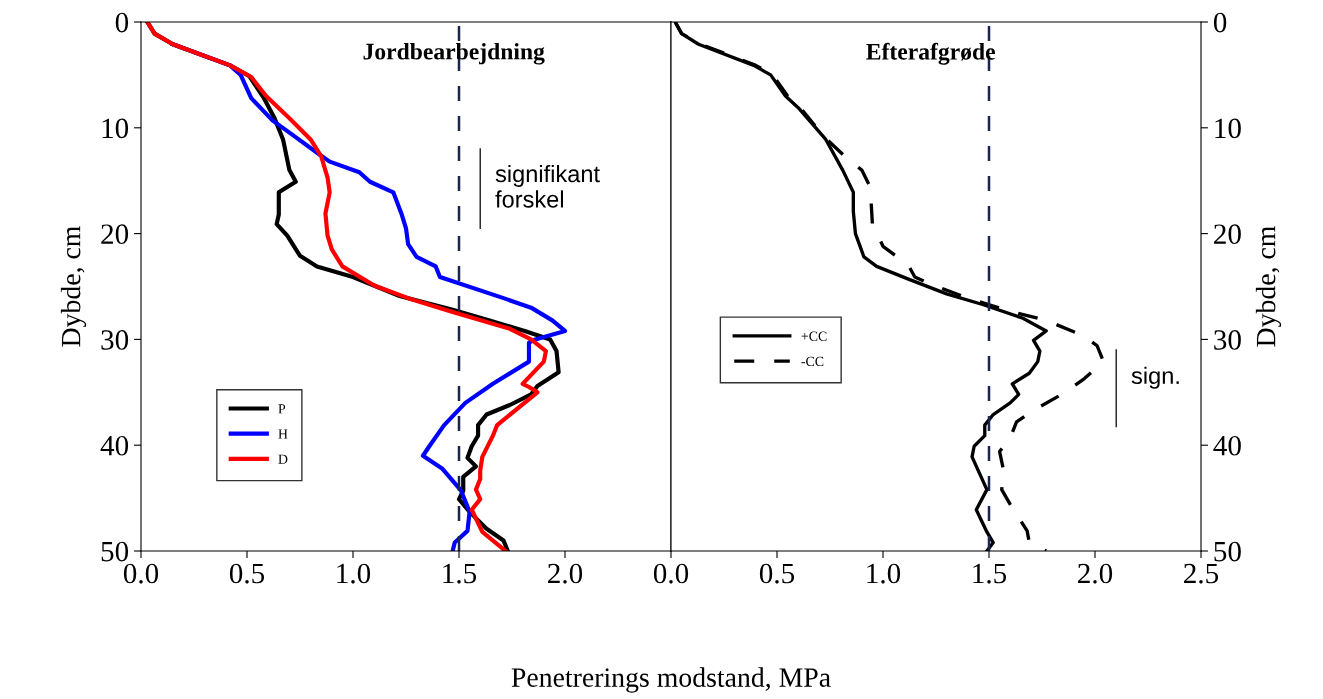  Describe the element at coordinates (454, 53) in the screenshot. I see `text: Jordbearbejdning` at that location.